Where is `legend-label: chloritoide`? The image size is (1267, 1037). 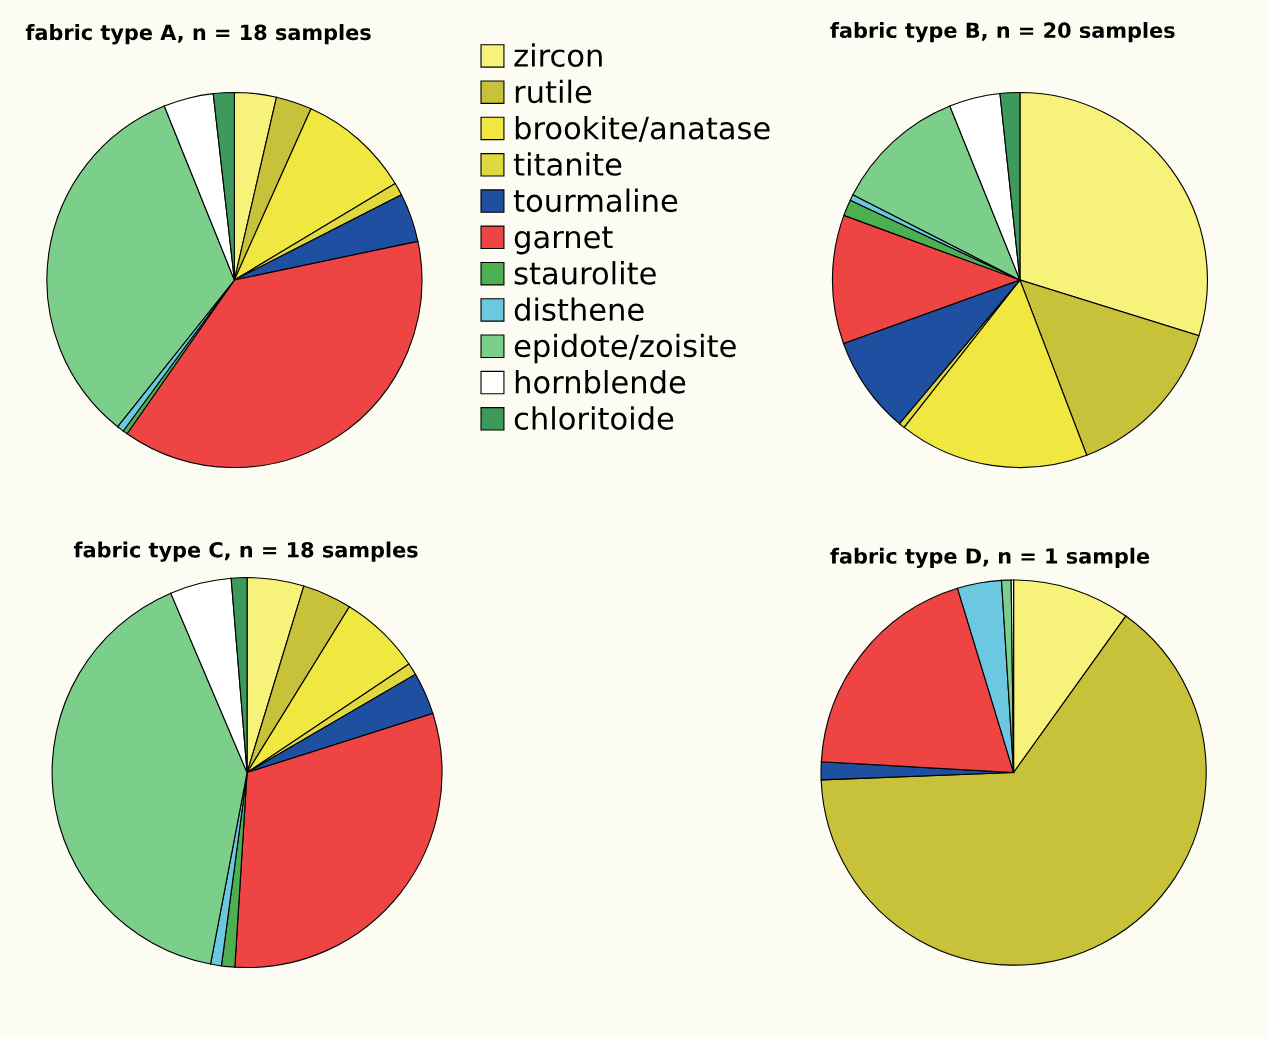 legend-label: chloritoide is located at coordinates (594, 418).